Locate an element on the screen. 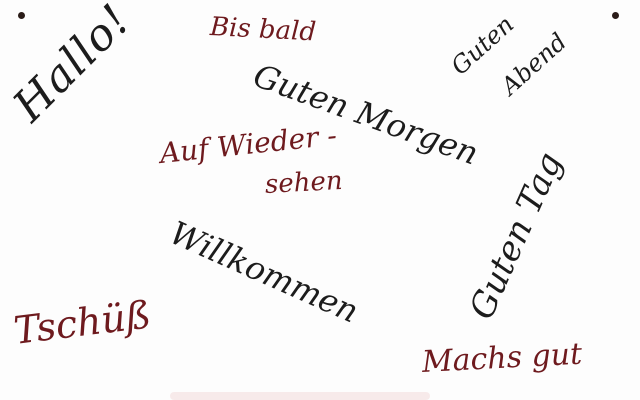  pin-dot-right is located at coordinates (615, 15).